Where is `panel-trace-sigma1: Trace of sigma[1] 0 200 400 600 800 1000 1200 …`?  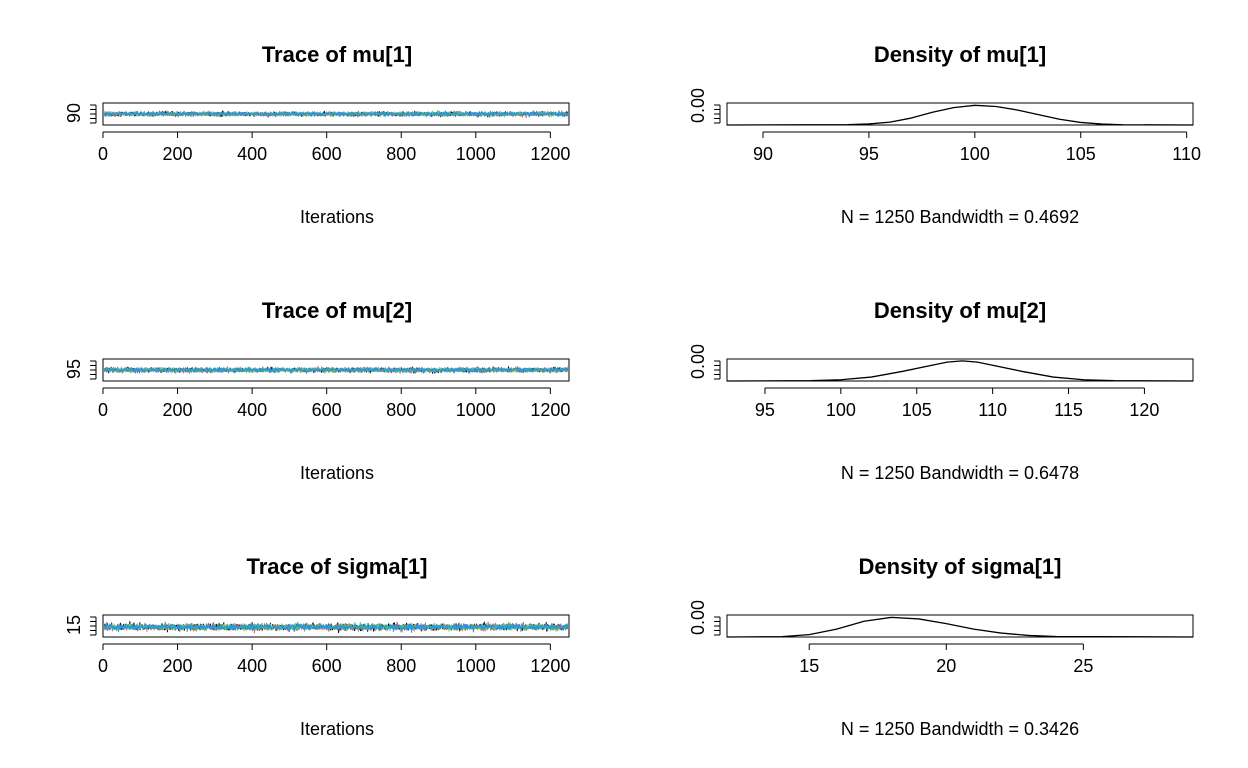
panel-trace-sigma1: Trace of sigma[1] 0 200 400 600 800 1000 1200 … is located at coordinates (317, 646).